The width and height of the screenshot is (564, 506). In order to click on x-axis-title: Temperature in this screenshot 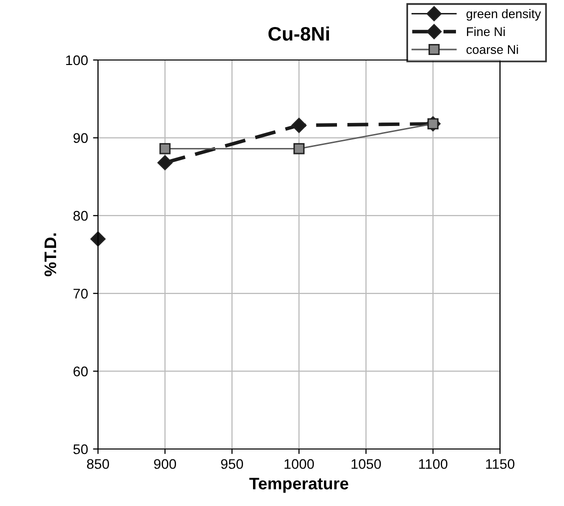, I will do `click(298, 485)`.